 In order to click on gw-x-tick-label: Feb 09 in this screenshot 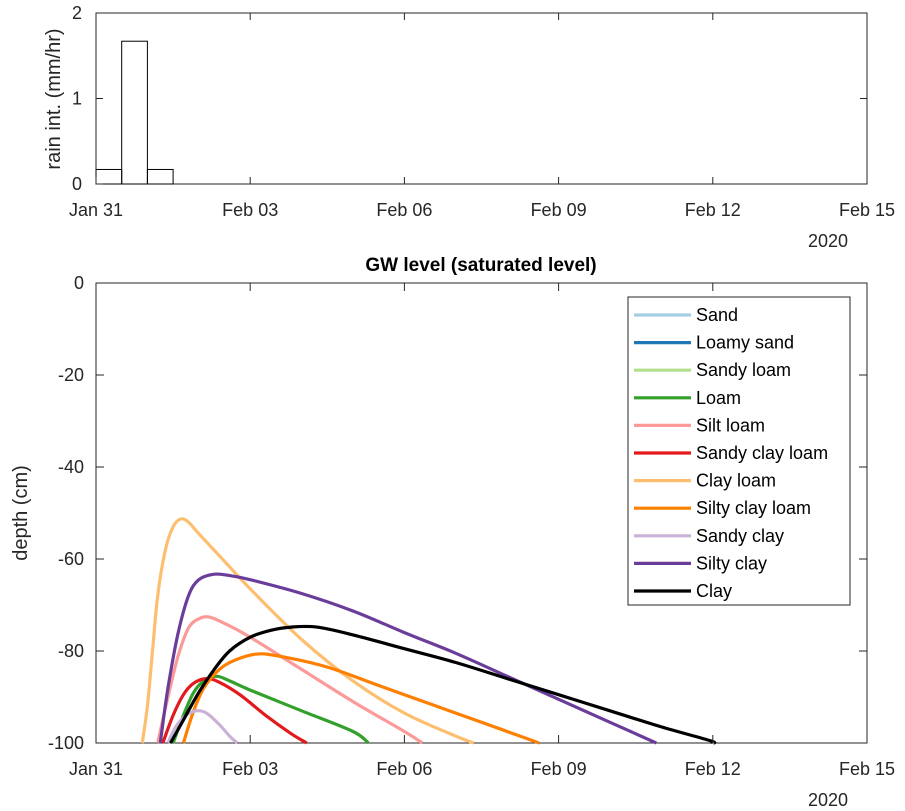, I will do `click(559, 769)`.